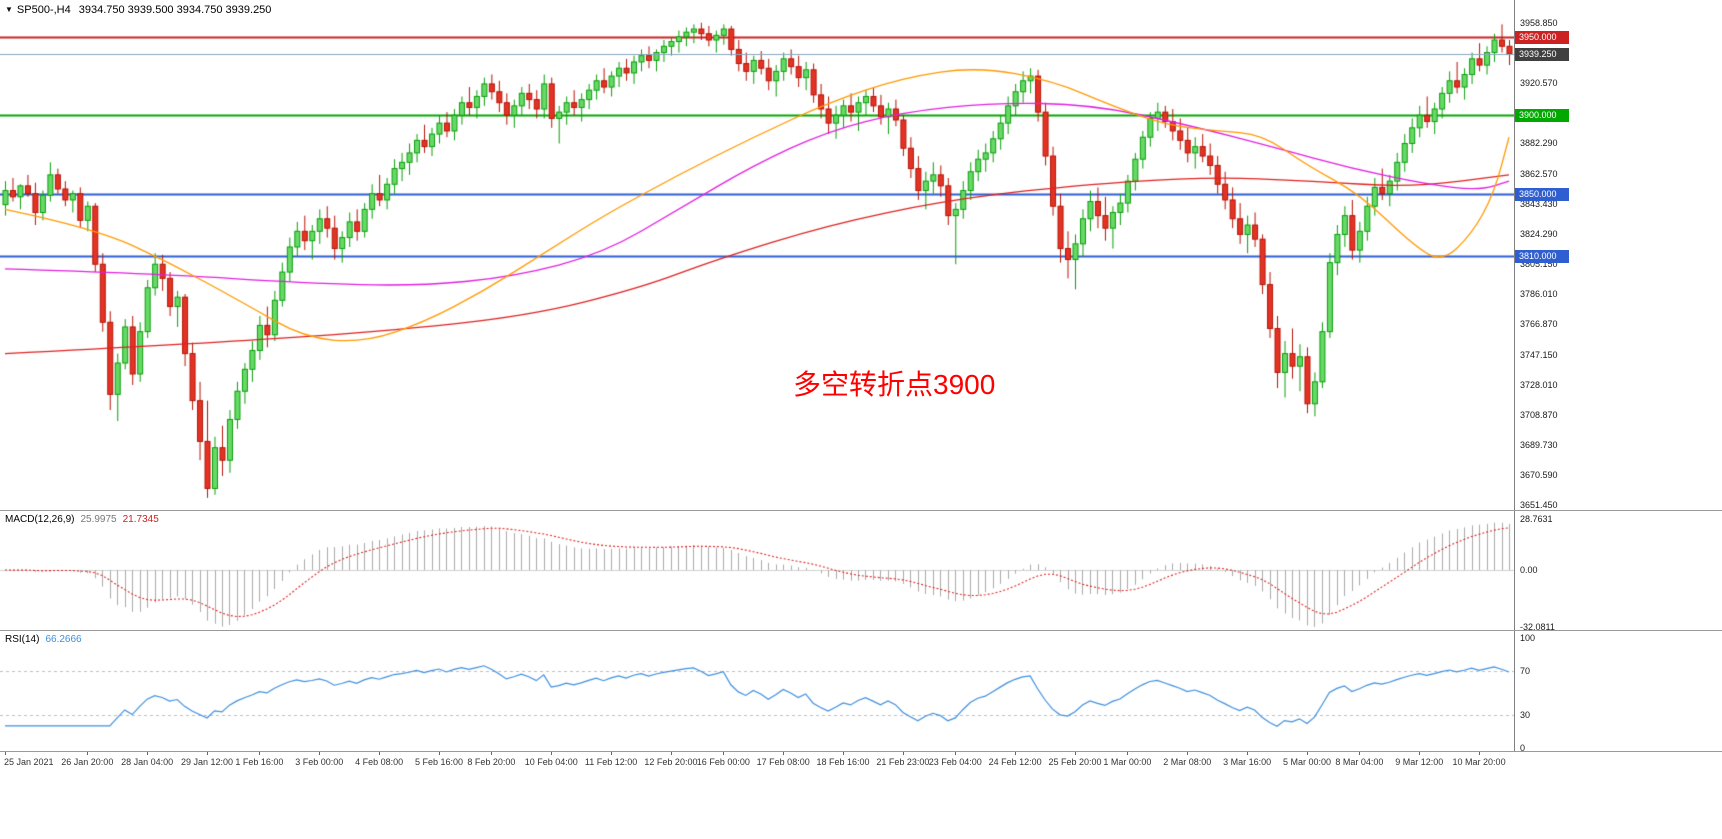 The width and height of the screenshot is (1722, 839). I want to click on macd-title: MACD(12,26,9), so click(40, 519).